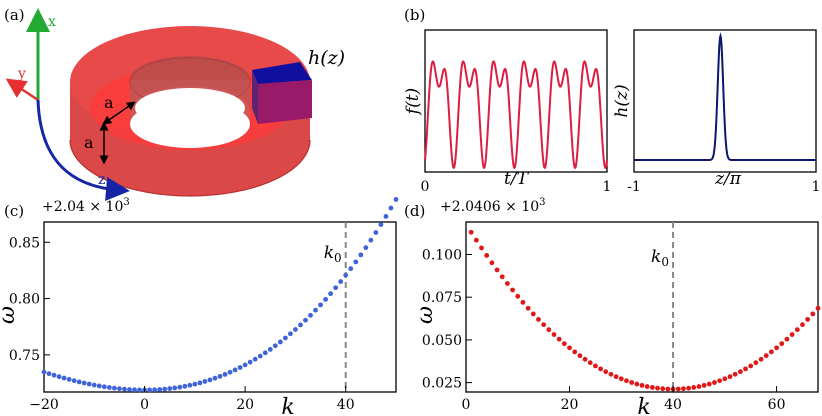 The image size is (822, 416). Describe the element at coordinates (634, 187) in the screenshot. I see `b-right-xtick-0: -1` at that location.